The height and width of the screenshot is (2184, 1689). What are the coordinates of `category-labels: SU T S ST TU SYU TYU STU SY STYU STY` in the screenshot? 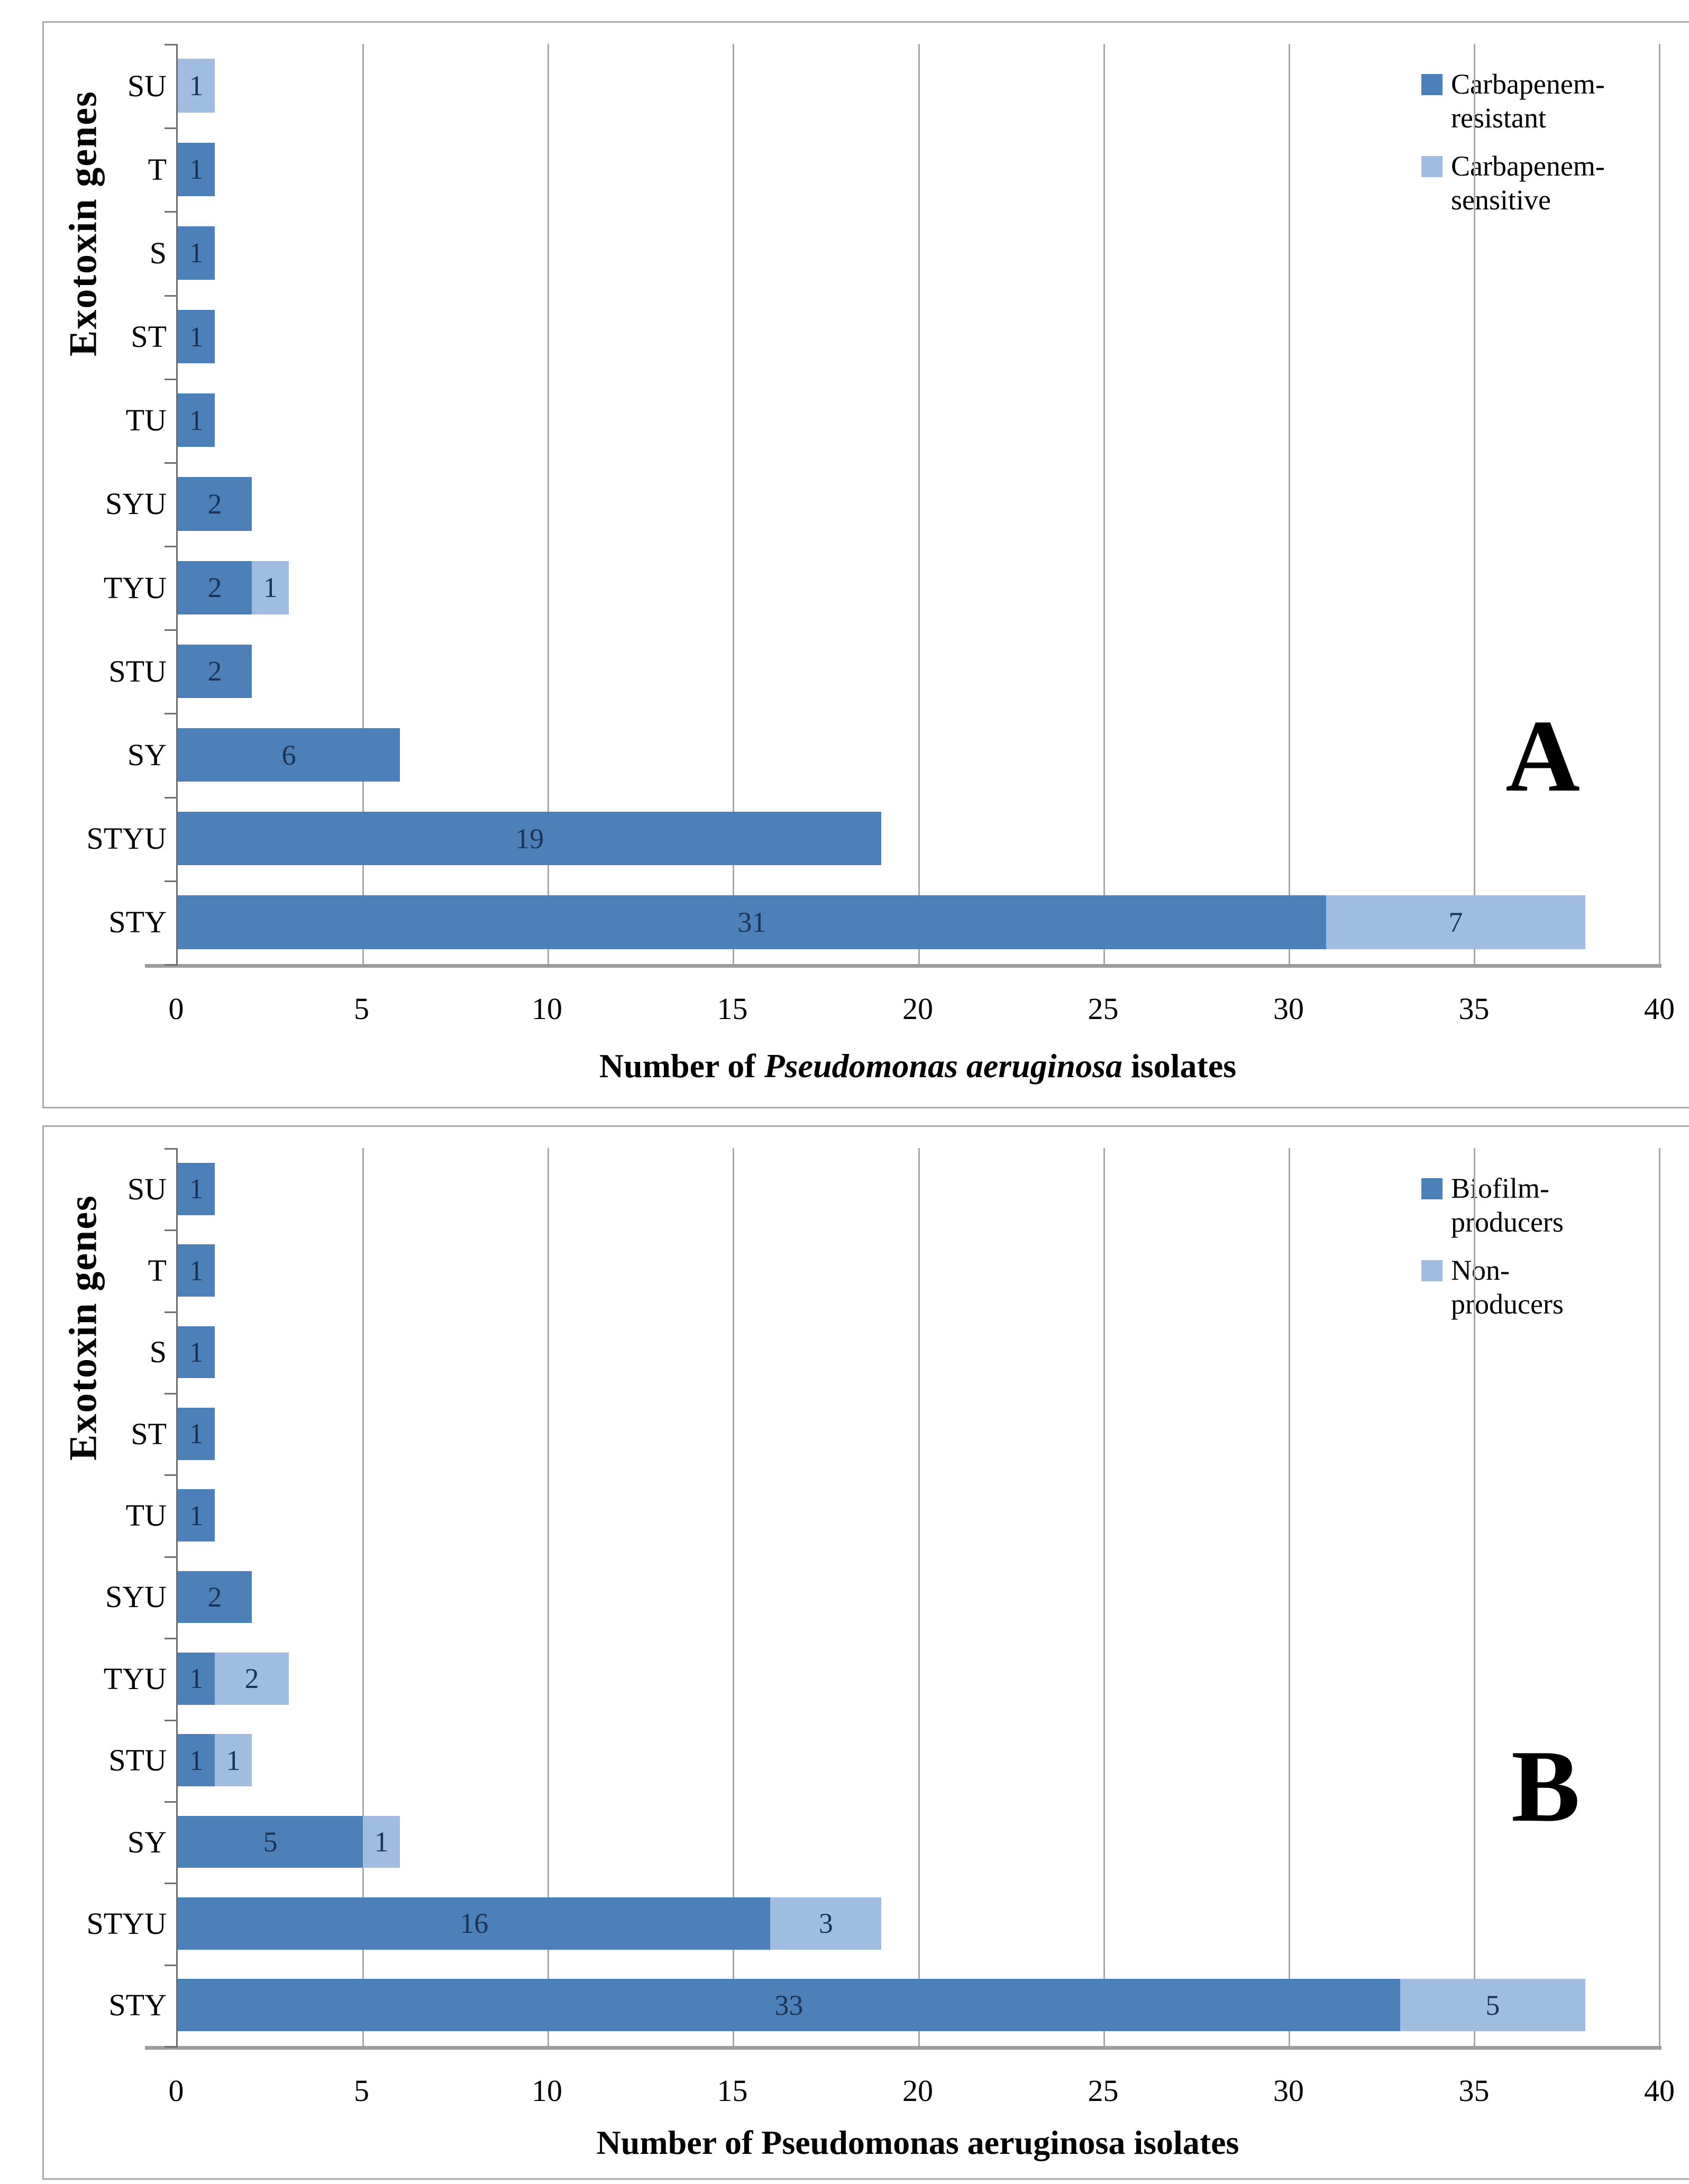 It's located at (123, 1597).